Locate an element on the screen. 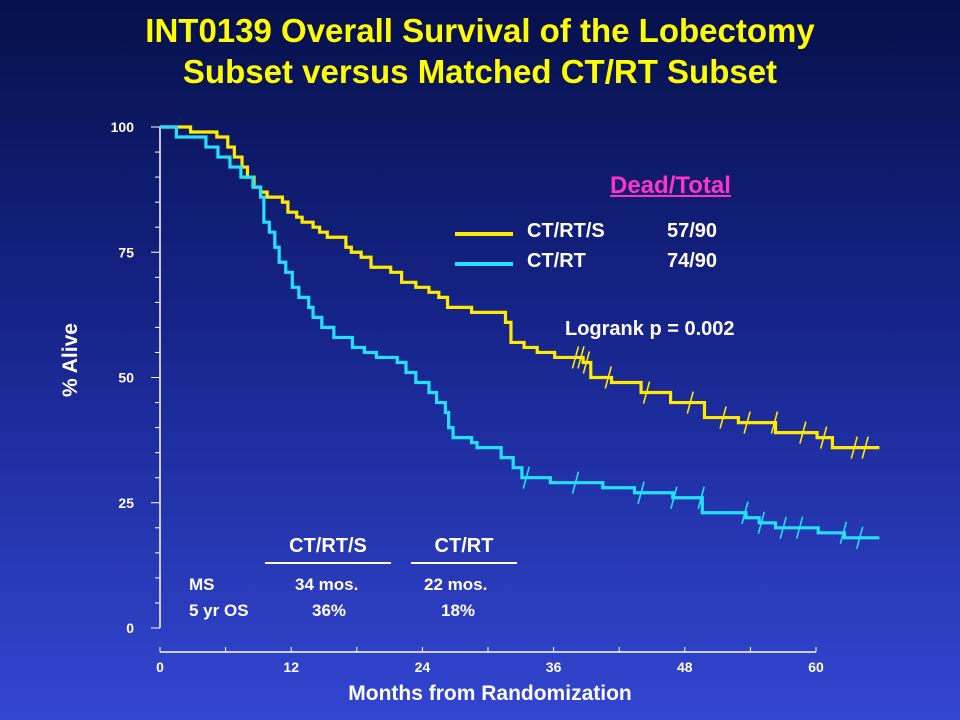 The width and height of the screenshot is (960, 720). x-tick-label: 24 is located at coordinates (423, 667).